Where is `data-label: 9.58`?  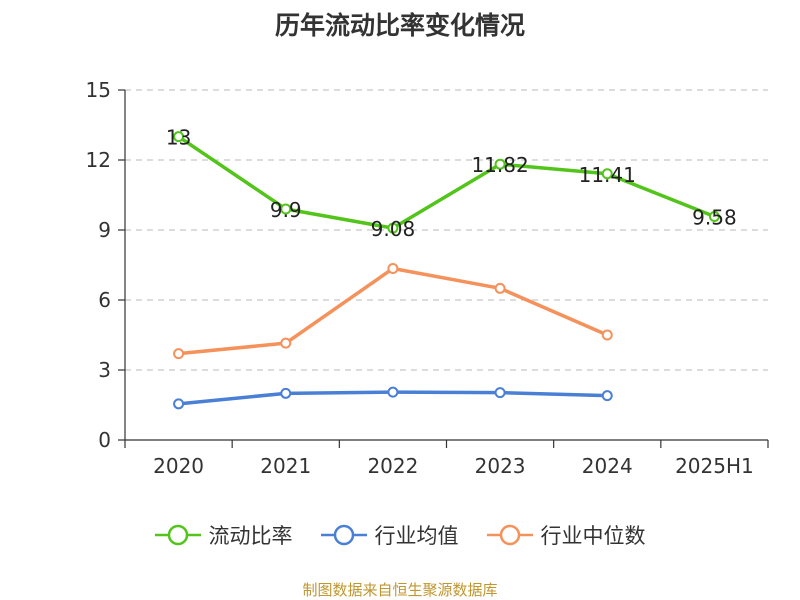 data-label: 9.58 is located at coordinates (714, 217).